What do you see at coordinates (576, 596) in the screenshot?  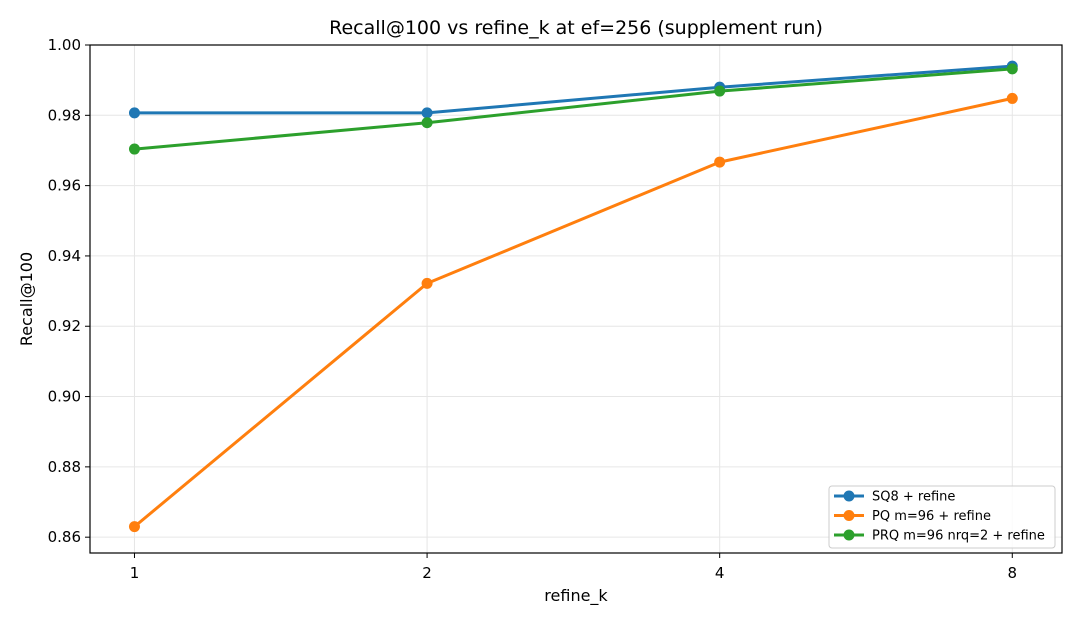 I see `x-axis-label: refine_k` at bounding box center [576, 596].